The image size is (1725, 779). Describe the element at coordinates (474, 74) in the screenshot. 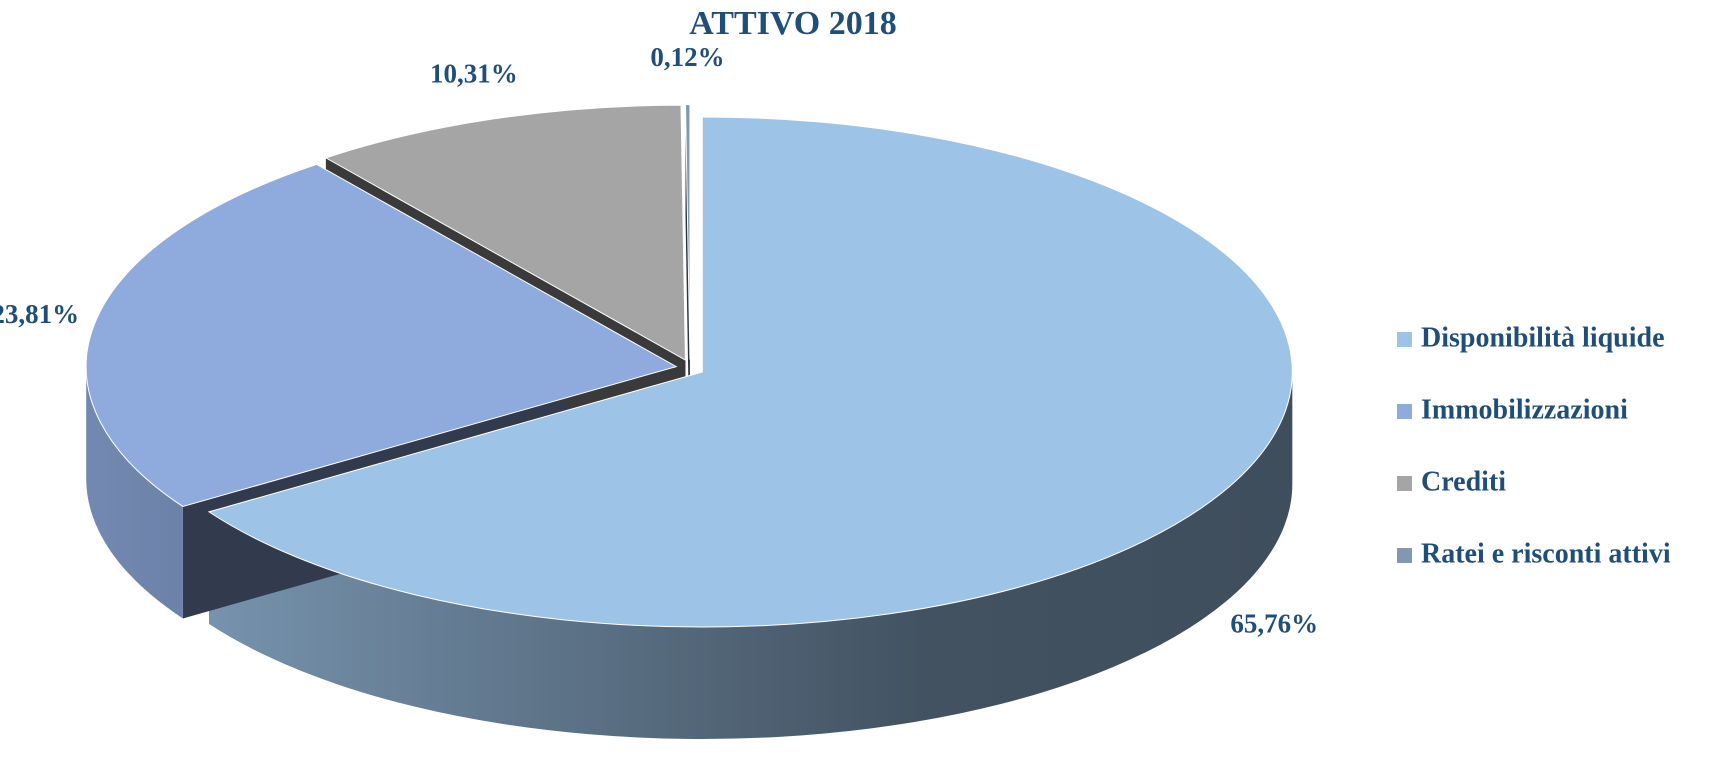

I see `data-label: 10,31%` at that location.